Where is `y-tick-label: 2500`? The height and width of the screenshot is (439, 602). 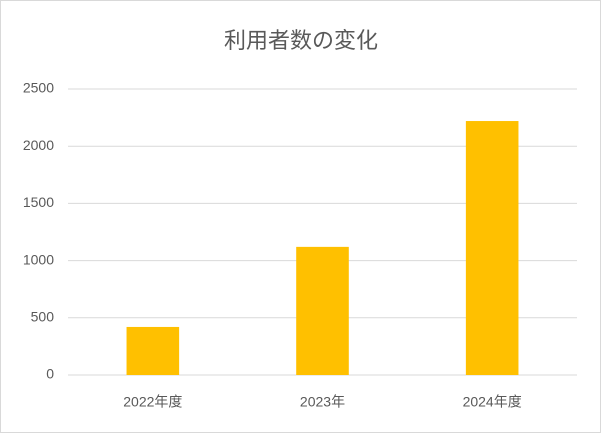 y-tick-label: 2500 is located at coordinates (38, 88).